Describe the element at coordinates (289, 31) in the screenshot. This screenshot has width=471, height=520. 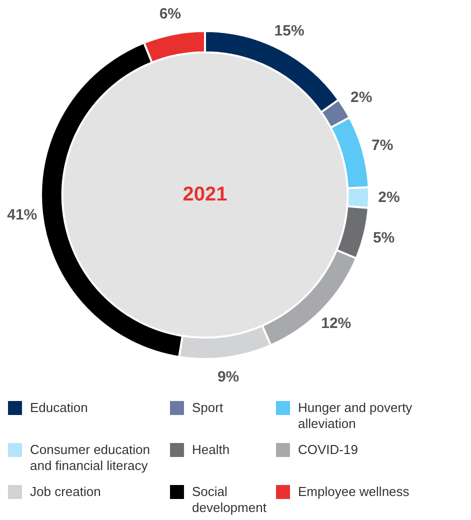
I see `data-label: 15%` at that location.